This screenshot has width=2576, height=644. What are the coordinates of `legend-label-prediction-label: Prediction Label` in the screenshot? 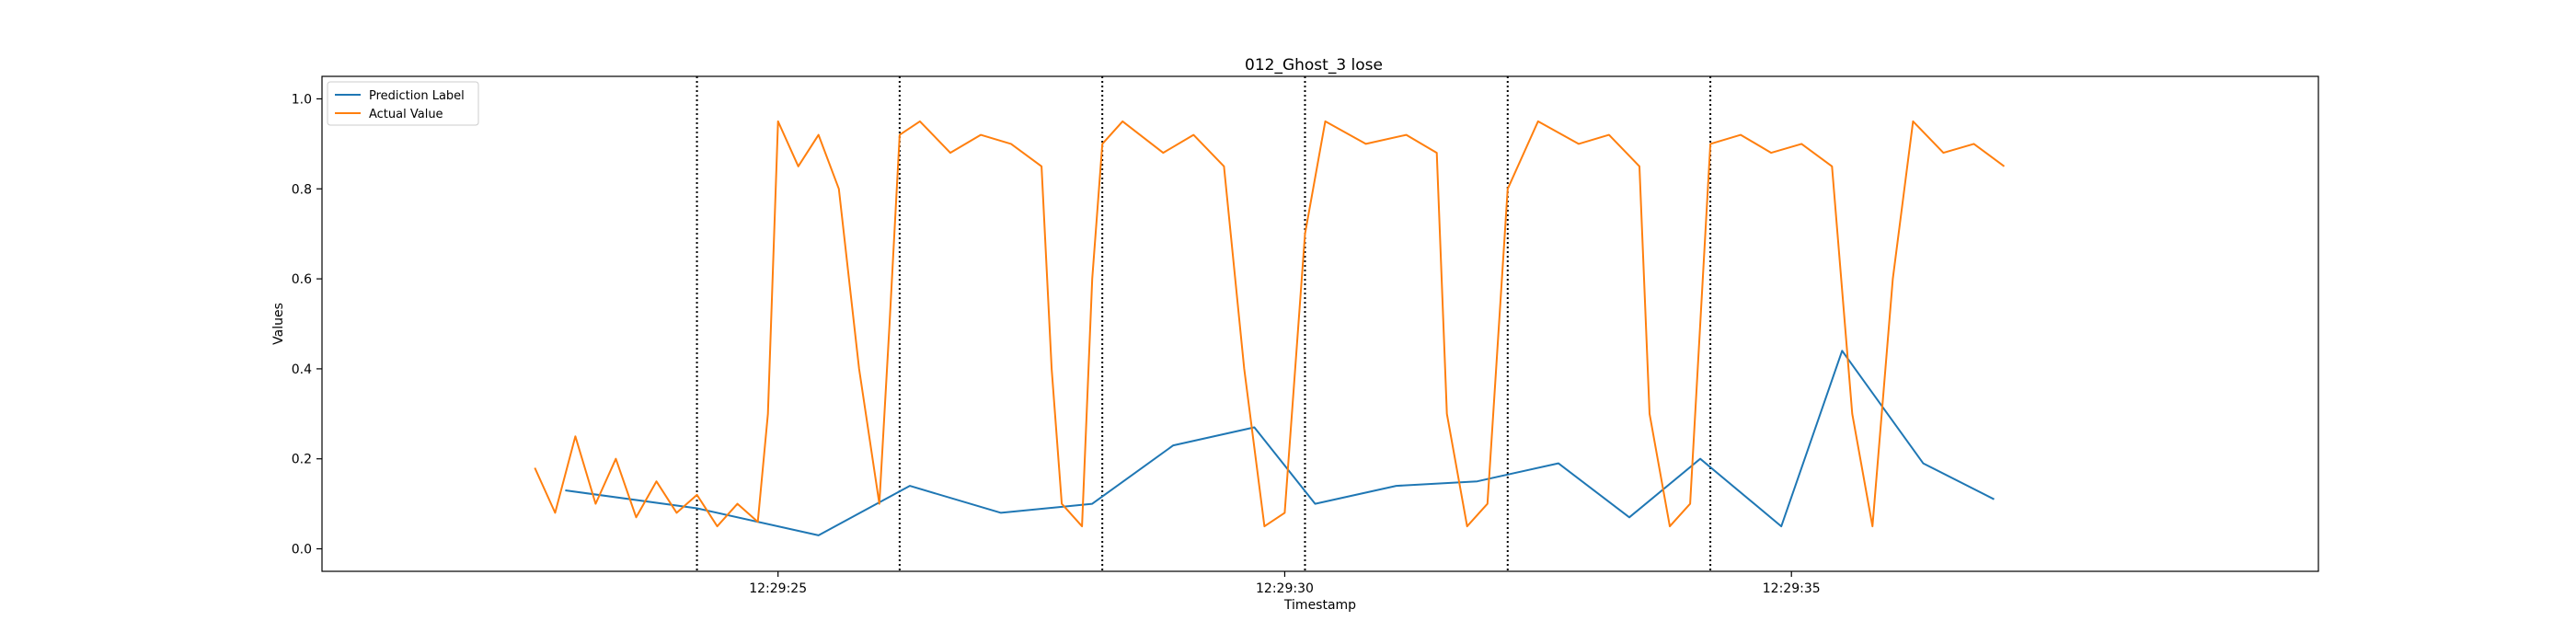 It's located at (417, 96).